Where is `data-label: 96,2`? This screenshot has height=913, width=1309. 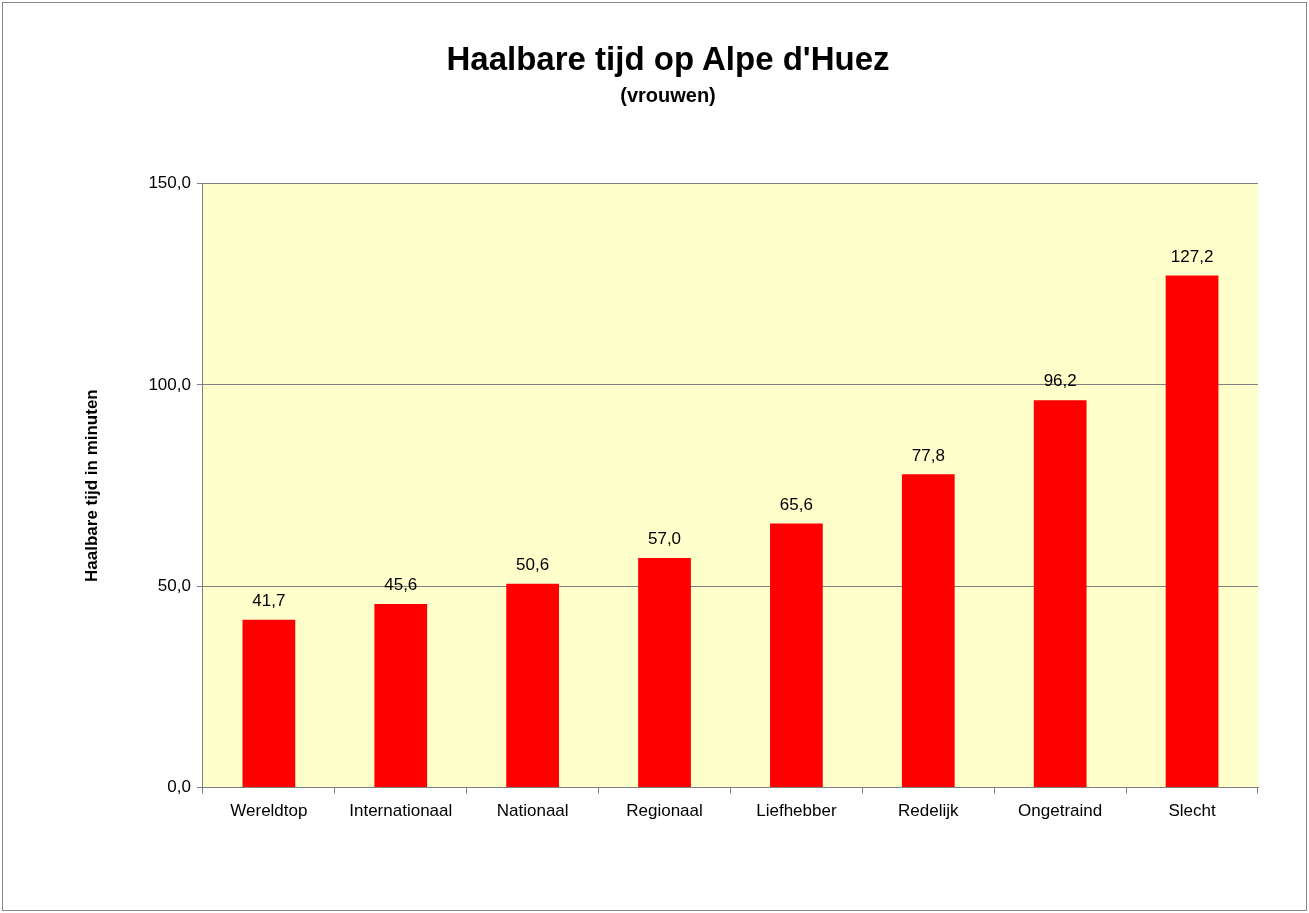 data-label: 96,2 is located at coordinates (1060, 381).